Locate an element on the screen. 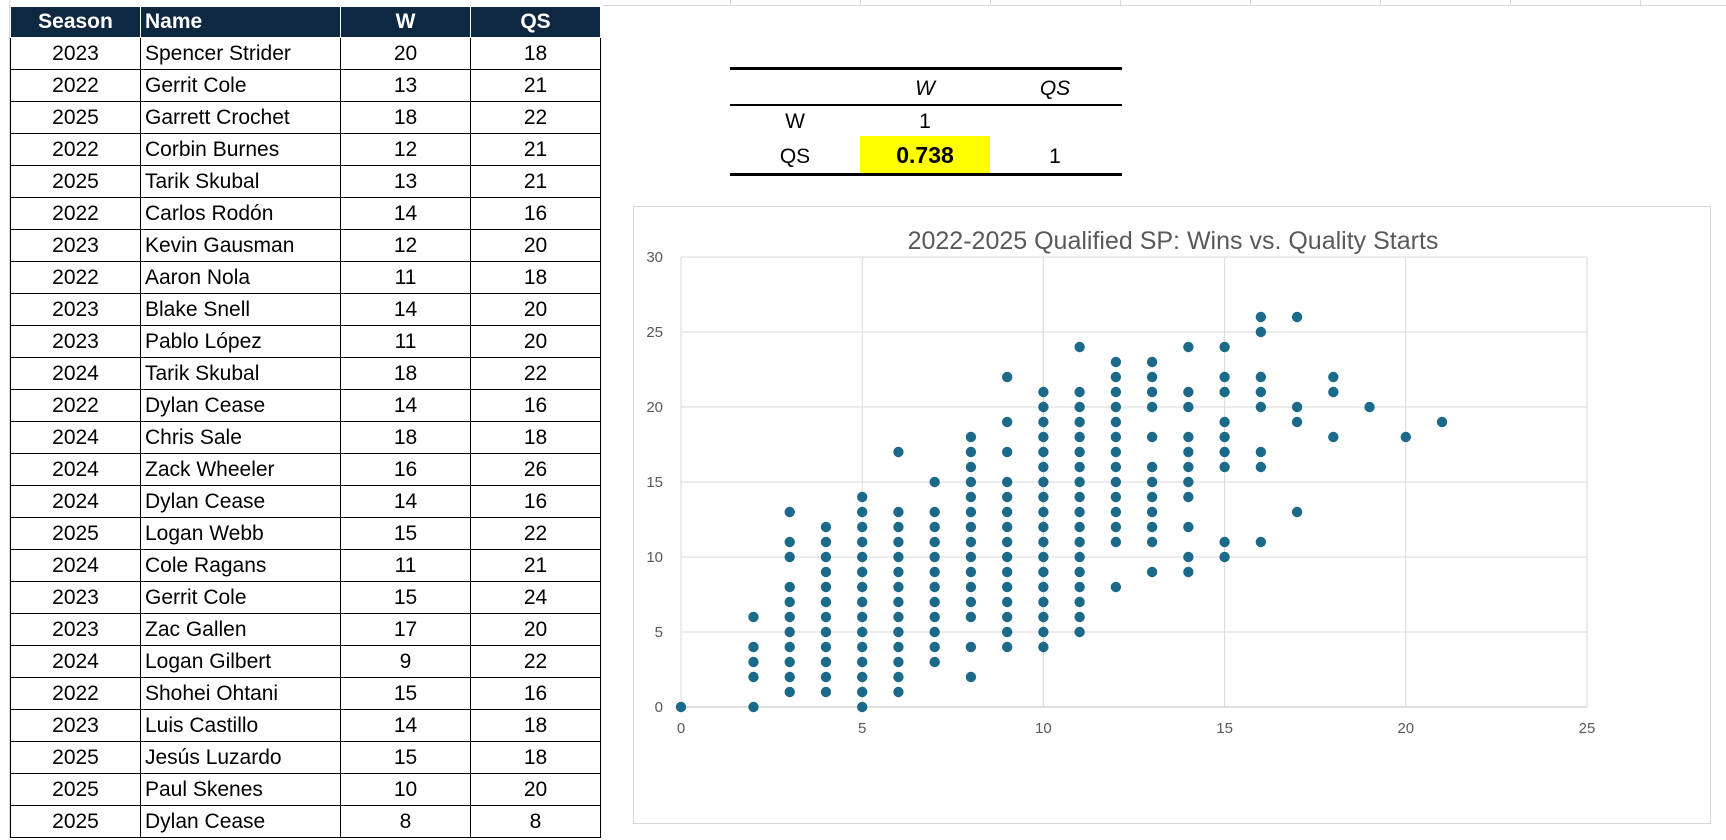  matrix-row-label-qs: QS is located at coordinates (795, 156).